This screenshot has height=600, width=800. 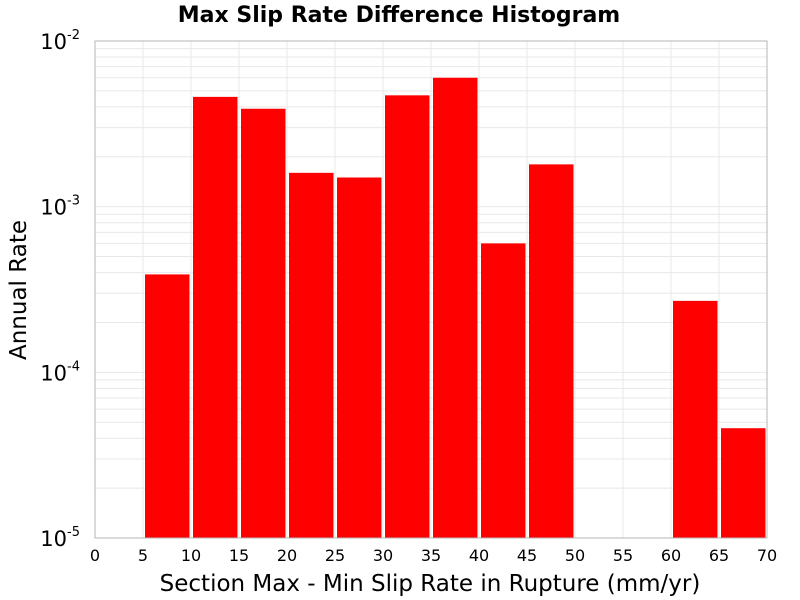 What do you see at coordinates (287, 555) in the screenshot?
I see `x-tick-label: 20` at bounding box center [287, 555].